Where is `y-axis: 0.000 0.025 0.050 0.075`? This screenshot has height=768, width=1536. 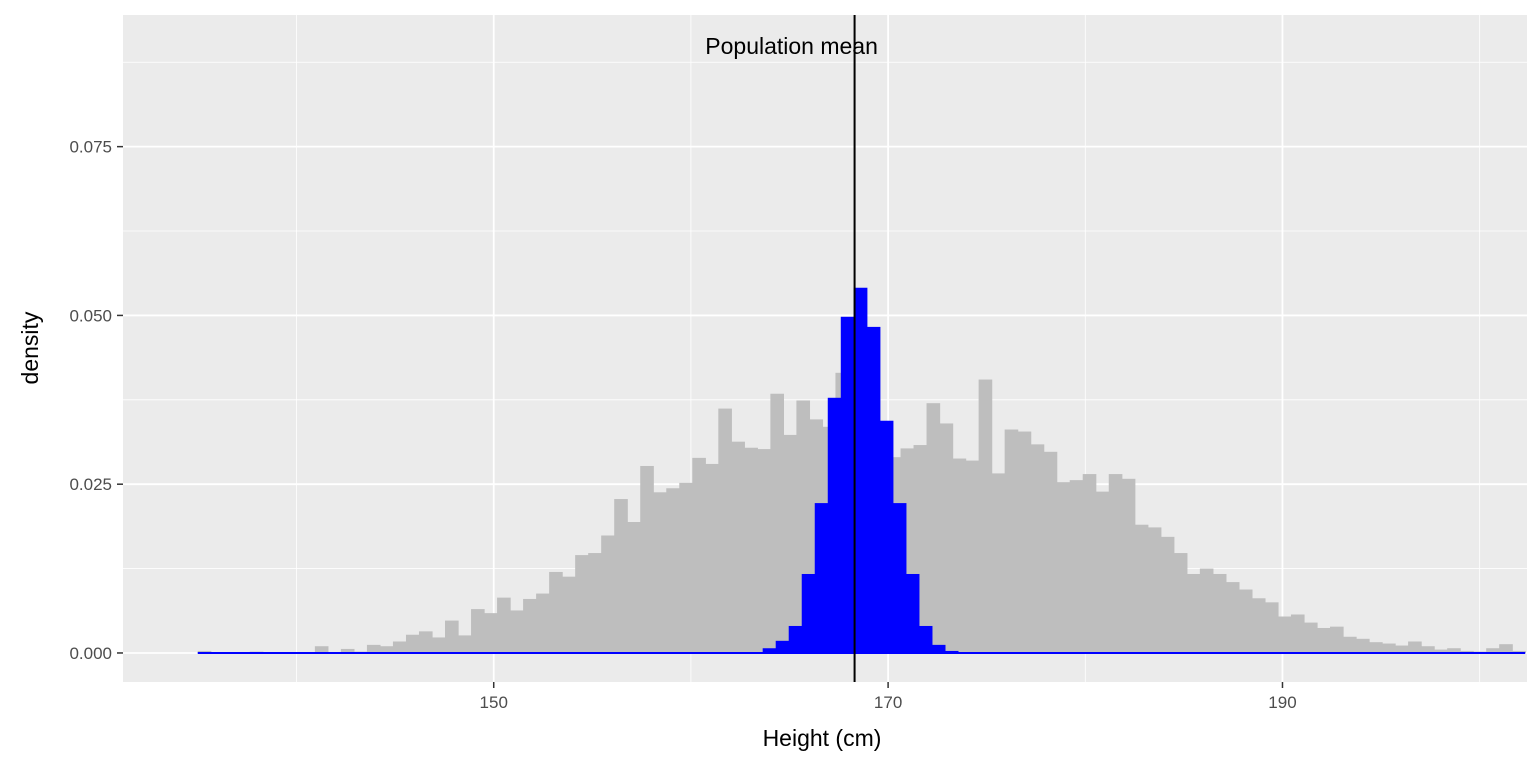 y-axis: 0.000 0.025 0.050 0.075 is located at coordinates (96, 400).